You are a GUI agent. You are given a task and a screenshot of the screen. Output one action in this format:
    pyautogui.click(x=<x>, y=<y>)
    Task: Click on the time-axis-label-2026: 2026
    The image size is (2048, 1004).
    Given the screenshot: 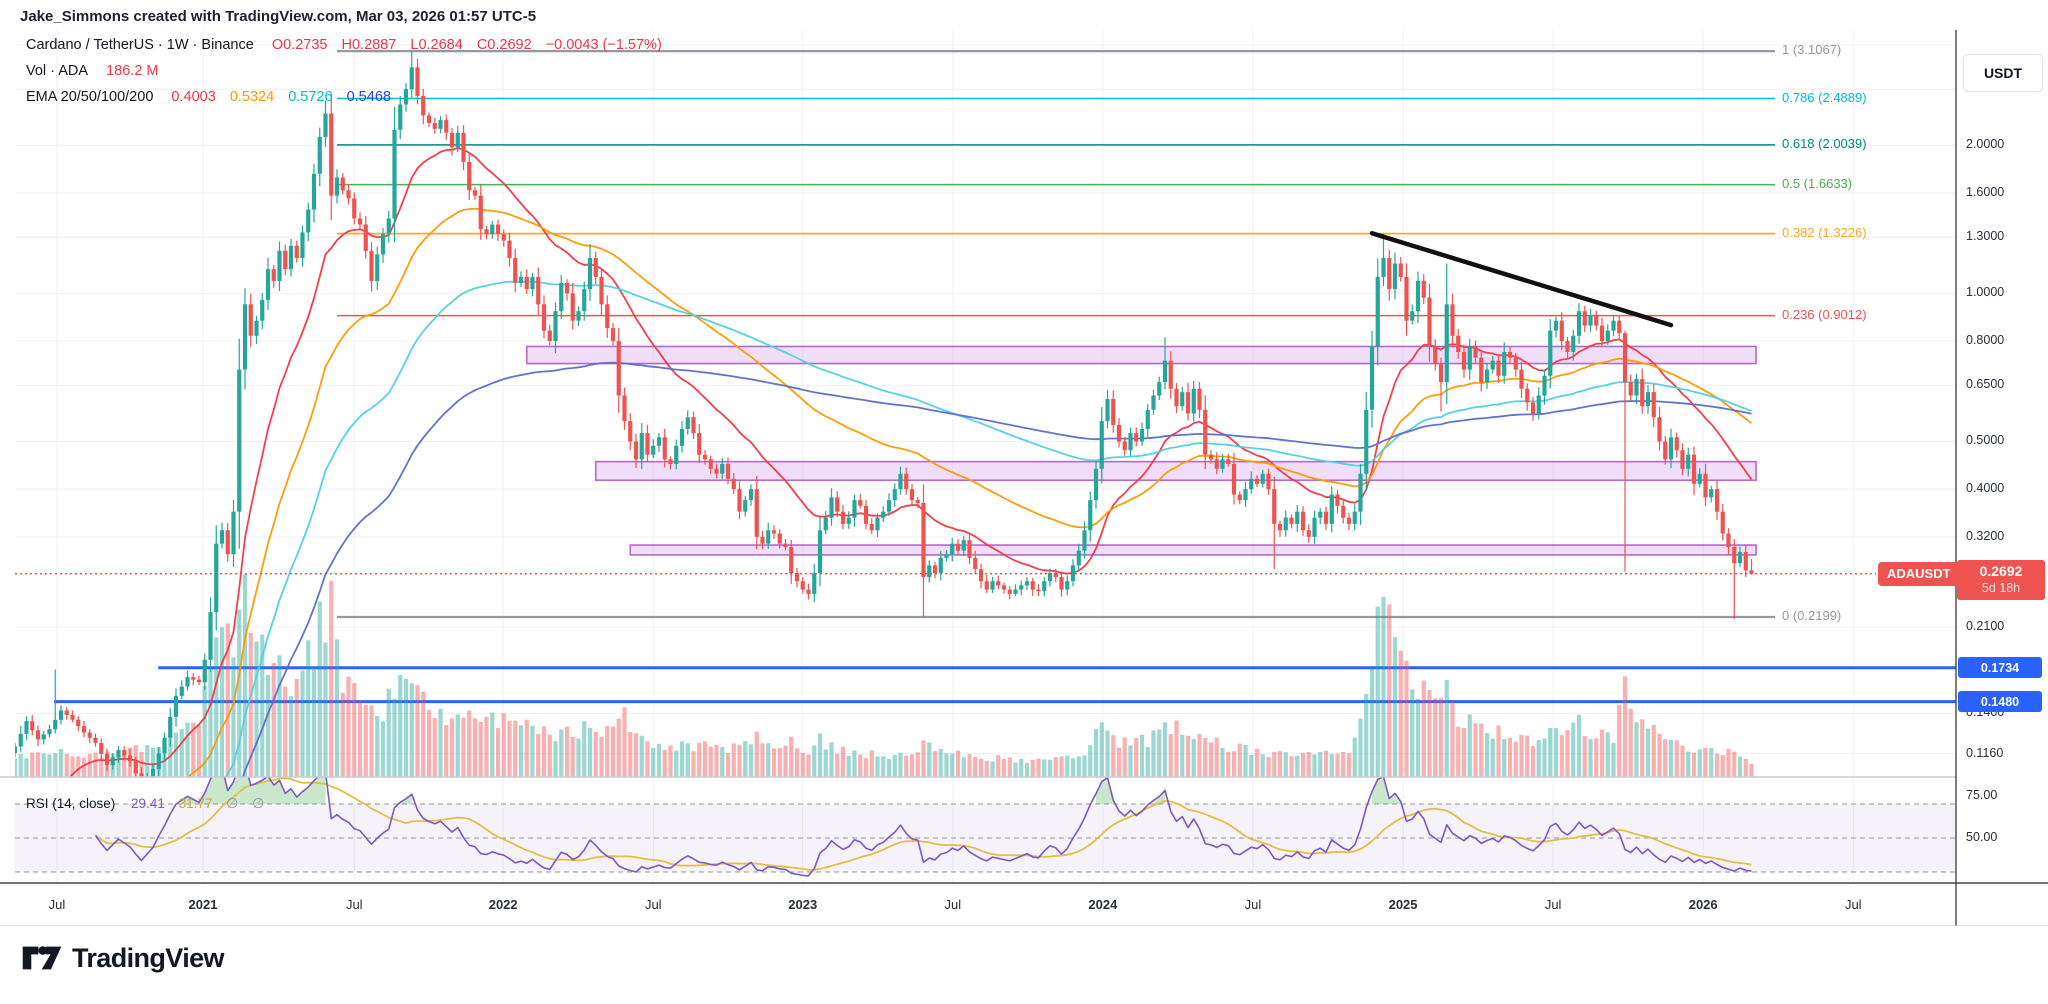 What is the action you would take?
    pyautogui.click(x=1703, y=904)
    